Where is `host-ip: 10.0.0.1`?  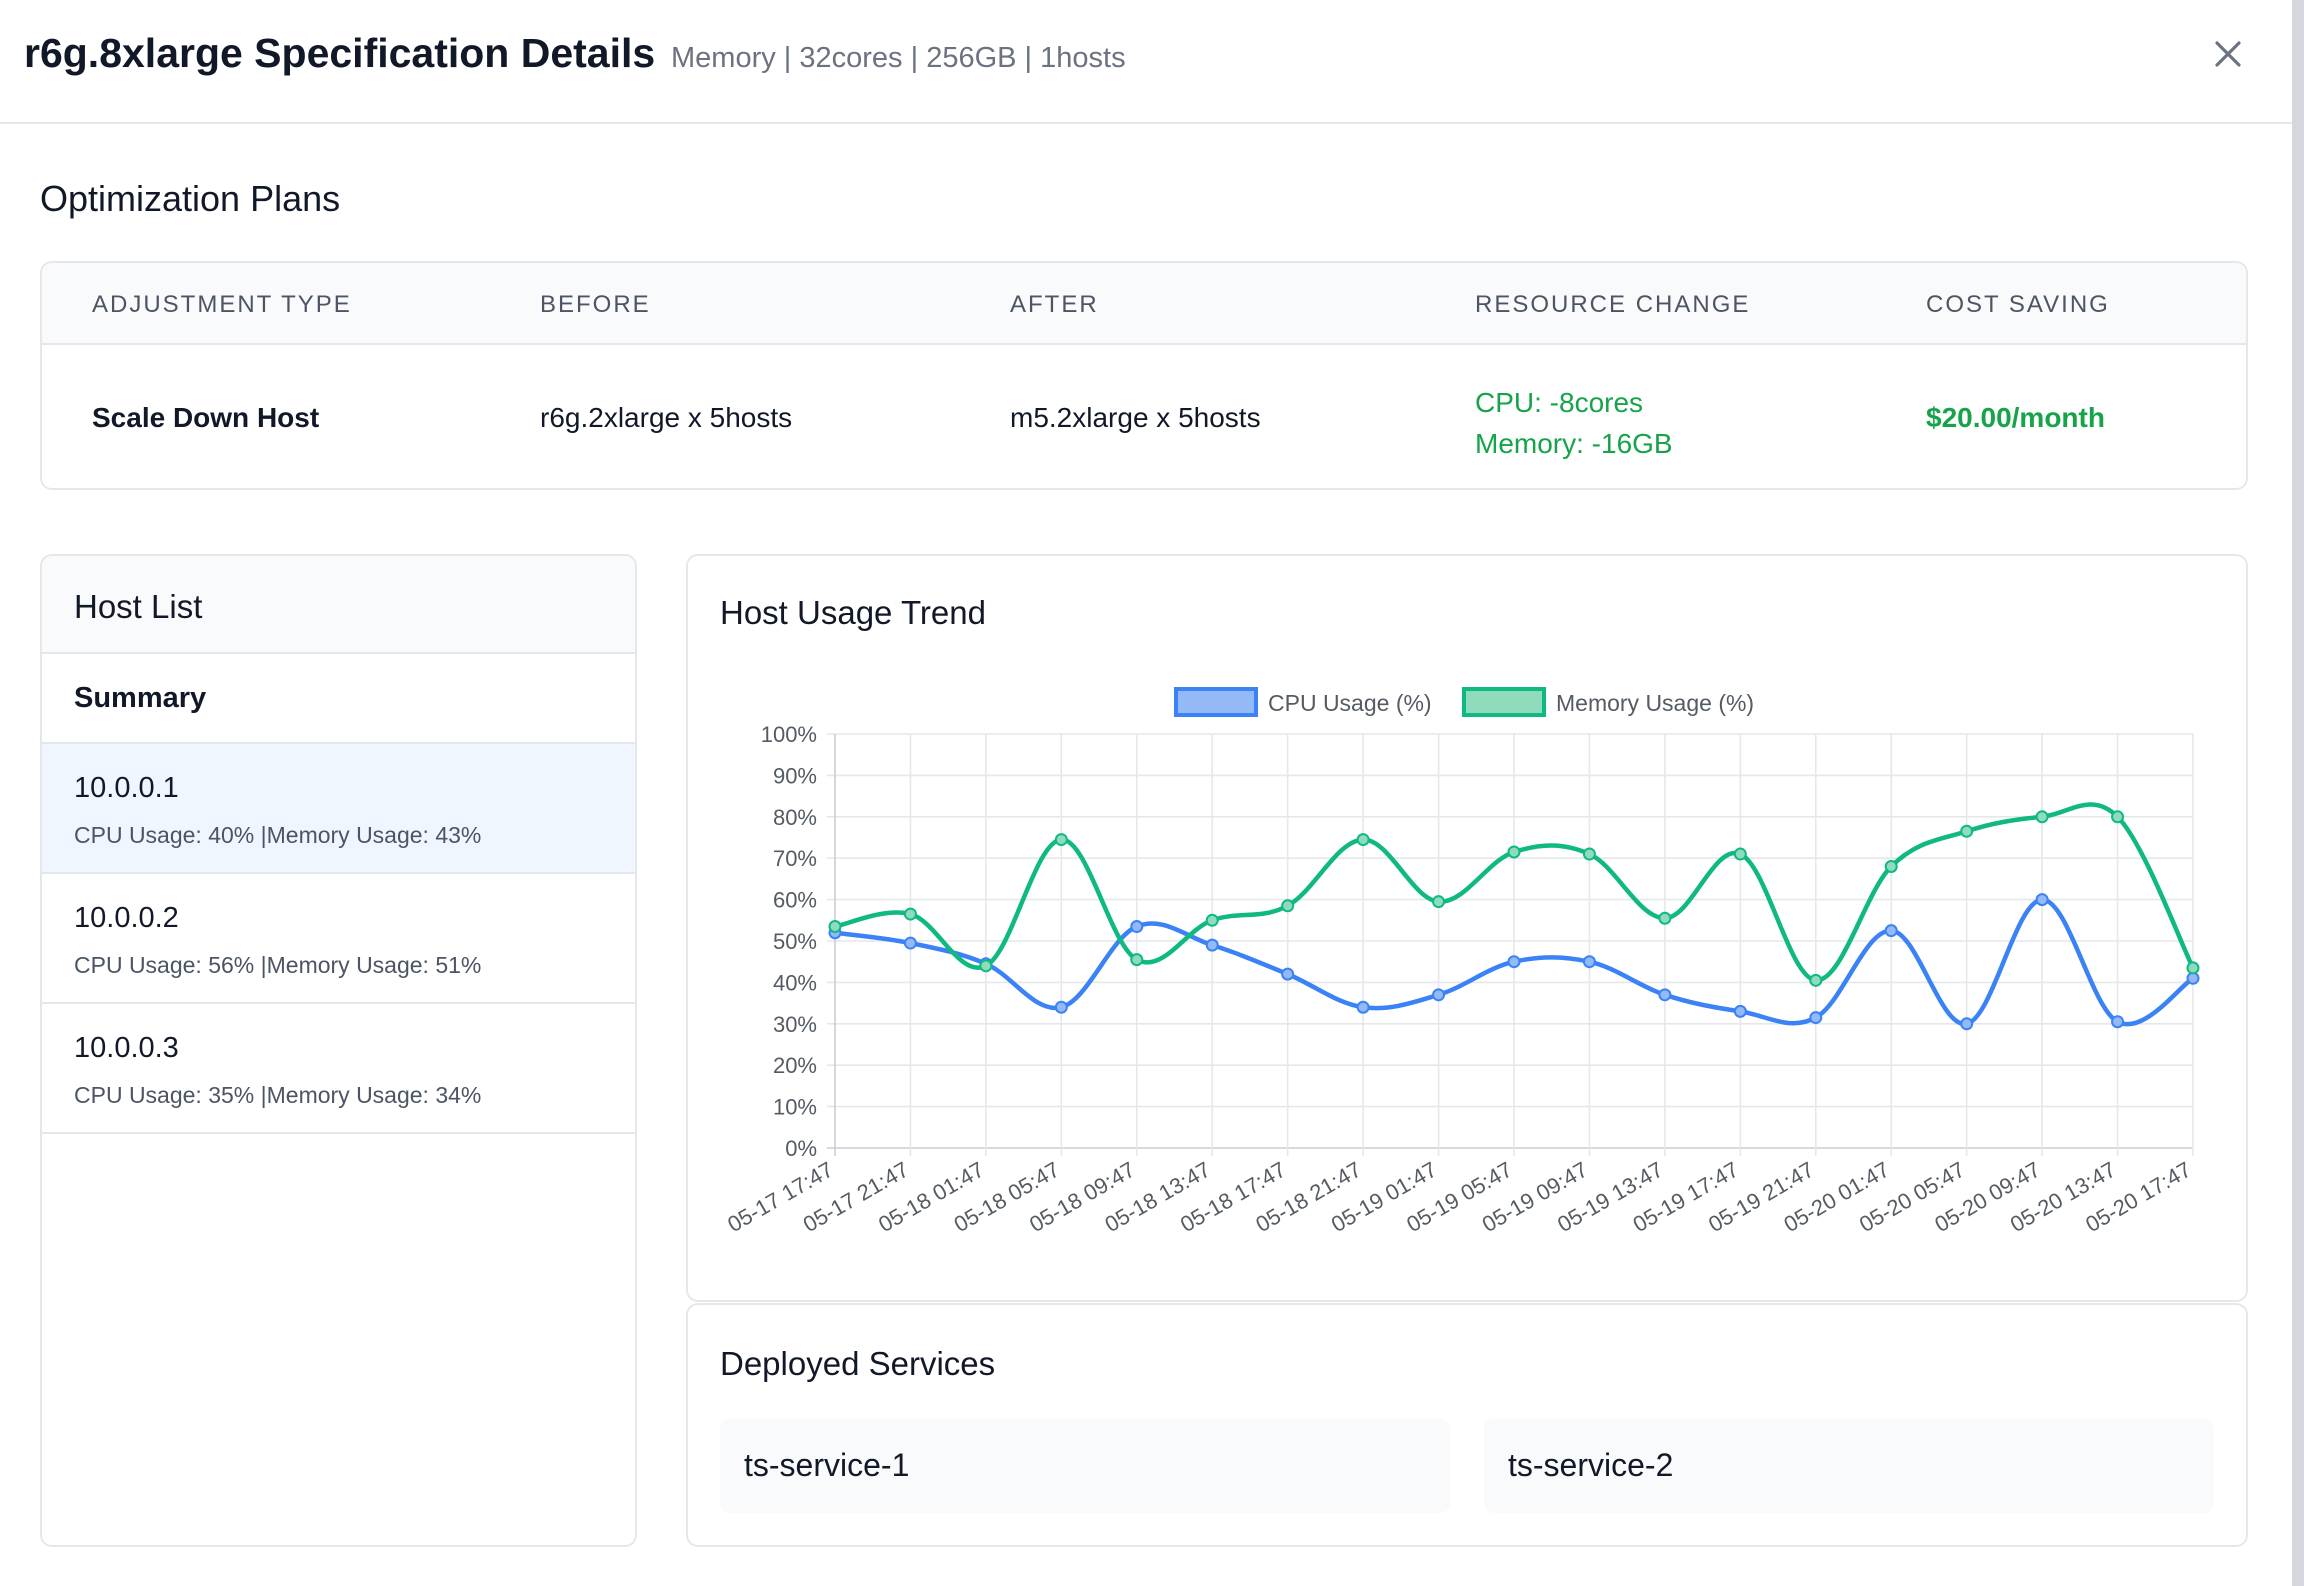 host-ip: 10.0.0.1 is located at coordinates (126, 788).